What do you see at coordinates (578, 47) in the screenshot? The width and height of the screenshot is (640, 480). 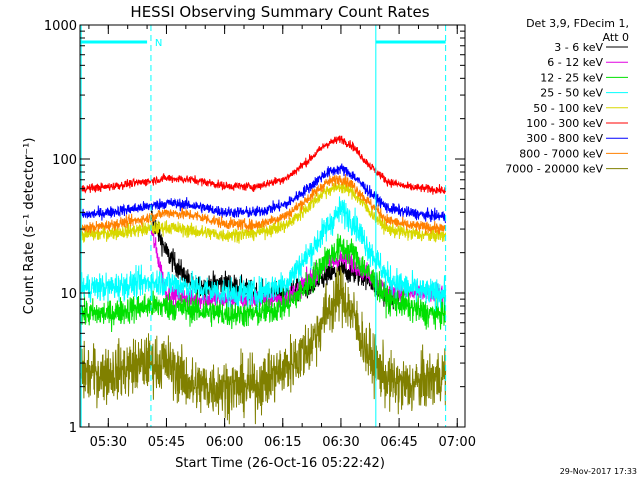 I see `legend-label-0: 3 - 6 keV` at bounding box center [578, 47].